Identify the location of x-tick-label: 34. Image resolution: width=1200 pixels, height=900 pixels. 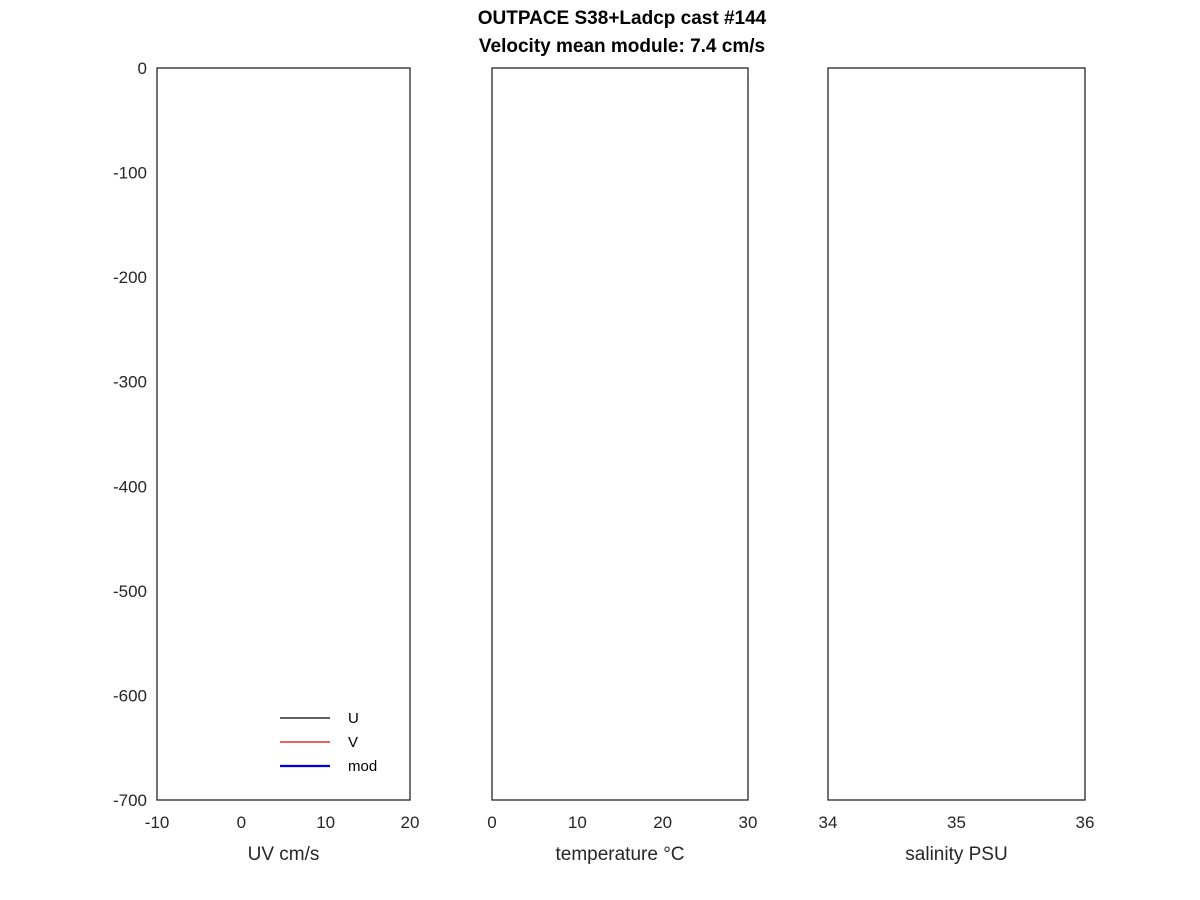
(828, 822).